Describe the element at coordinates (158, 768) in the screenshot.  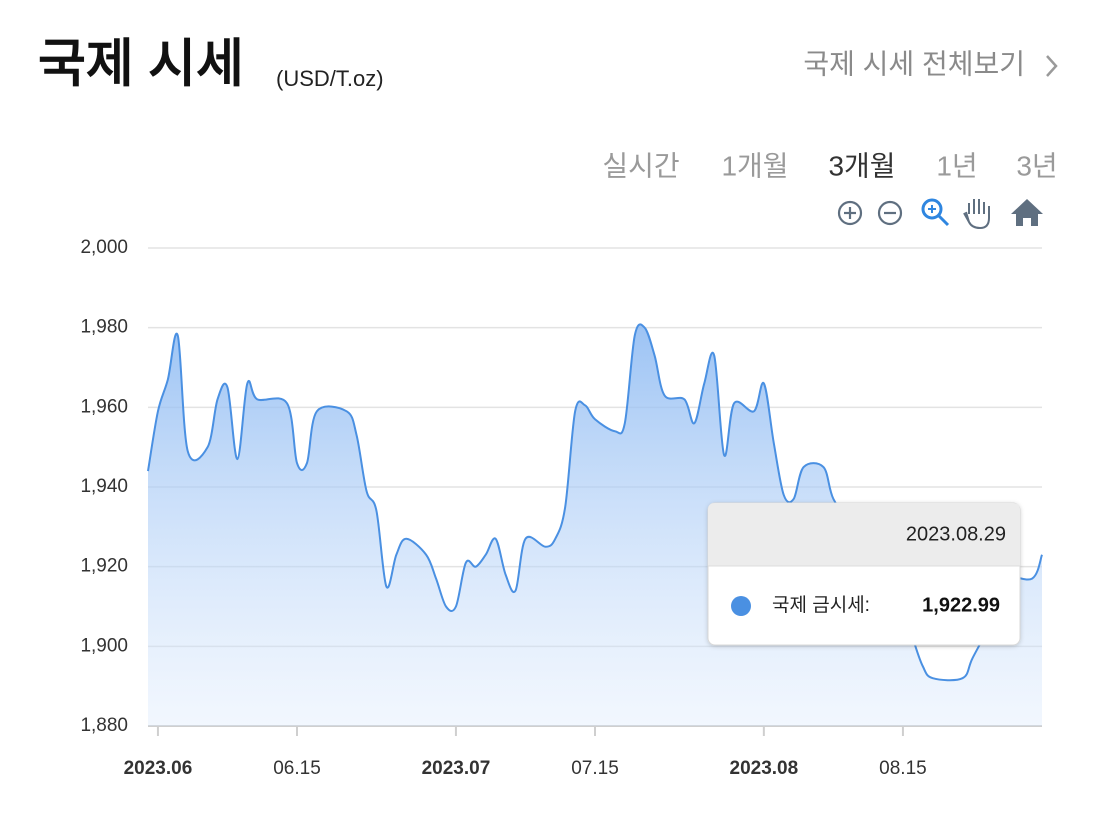
I see `x-tick-label: 2023.06` at that location.